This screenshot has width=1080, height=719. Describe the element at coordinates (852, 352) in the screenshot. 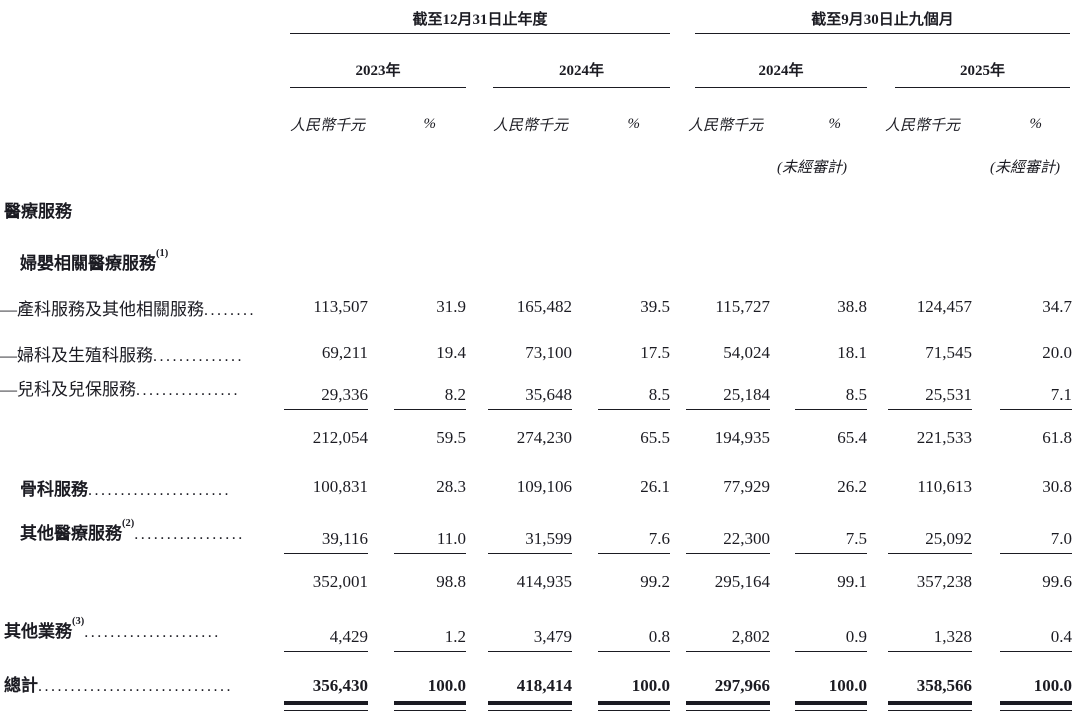

I see `cell-value: 18.1` at that location.